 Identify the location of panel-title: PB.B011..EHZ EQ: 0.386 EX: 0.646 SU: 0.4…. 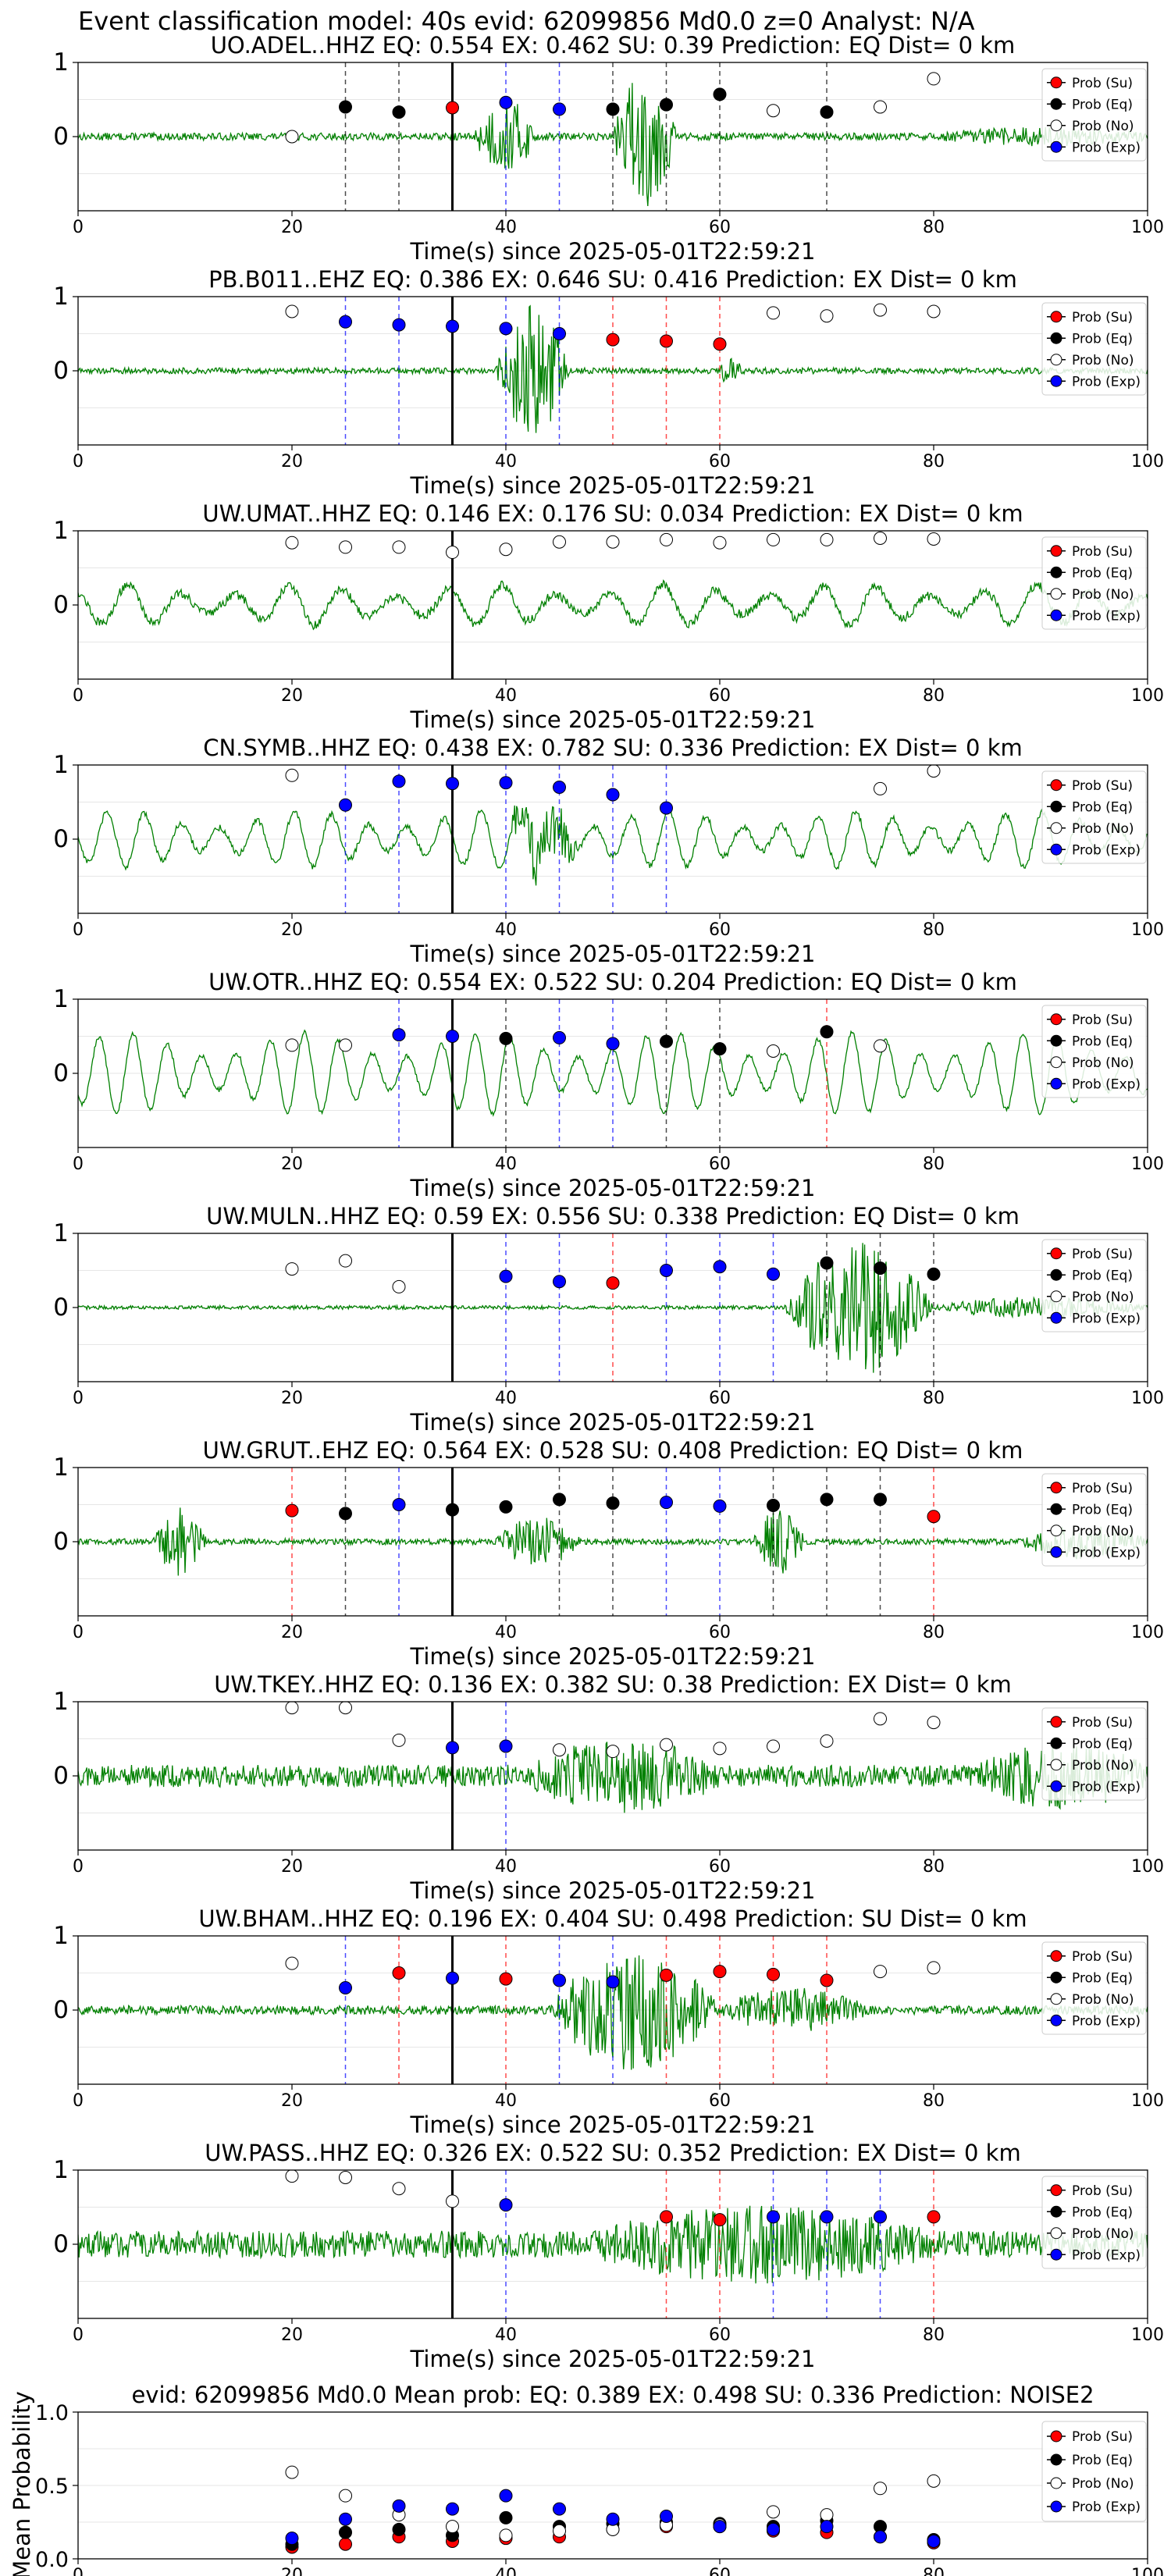
(612, 279).